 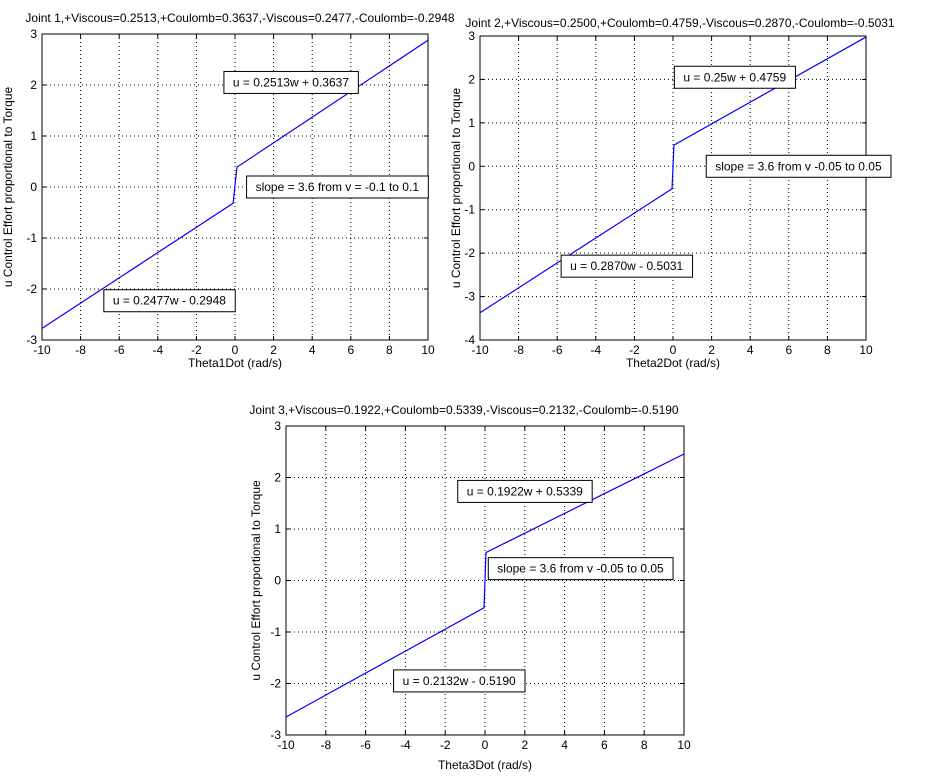 I want to click on annotation: u = 0.1922w + 0.5339, so click(x=525, y=491).